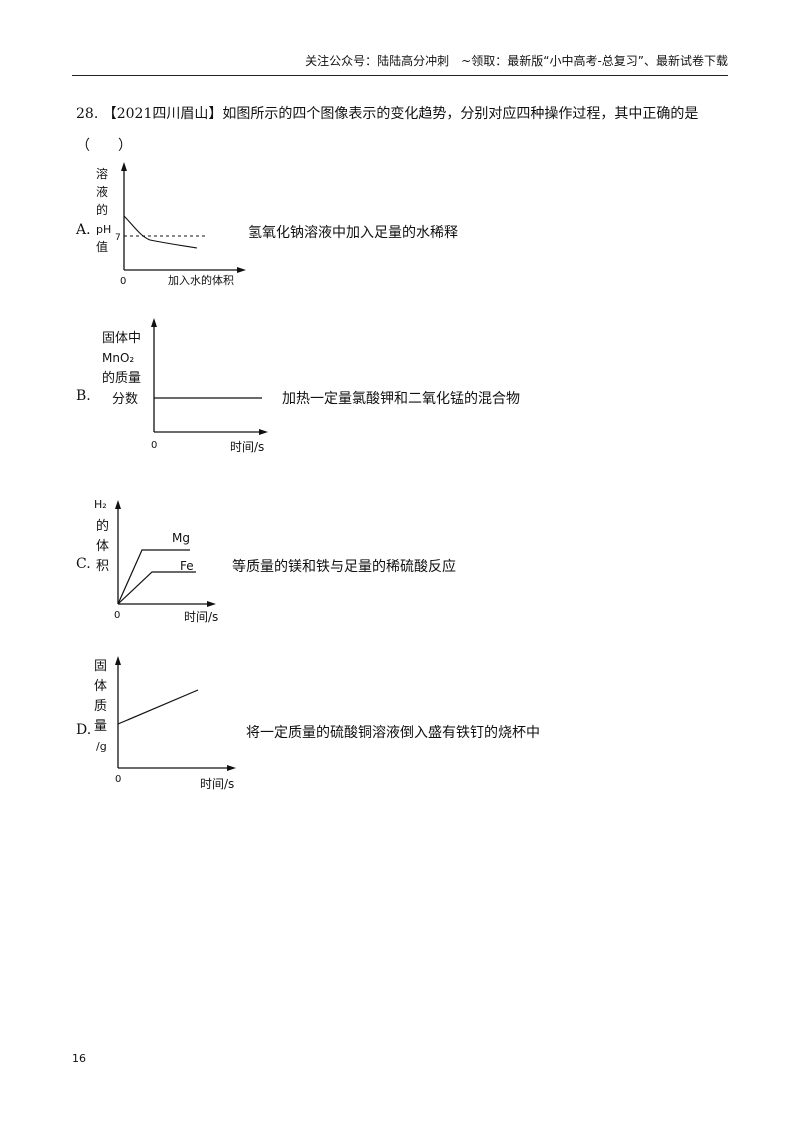  What do you see at coordinates (400, 64) in the screenshot?
I see `page-header: 关注公众号：陆陆高分冲刺 ~领取：最新版“小中高考-总复习”、最新试卷下载` at bounding box center [400, 64].